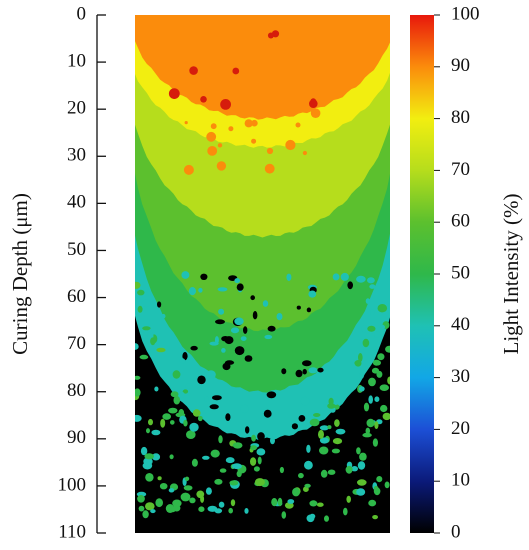 The height and width of the screenshot is (550, 529). I want to click on y-axis: 0 10 20 30 40 50 60 70 80 90 100 110, so click(82, 272).